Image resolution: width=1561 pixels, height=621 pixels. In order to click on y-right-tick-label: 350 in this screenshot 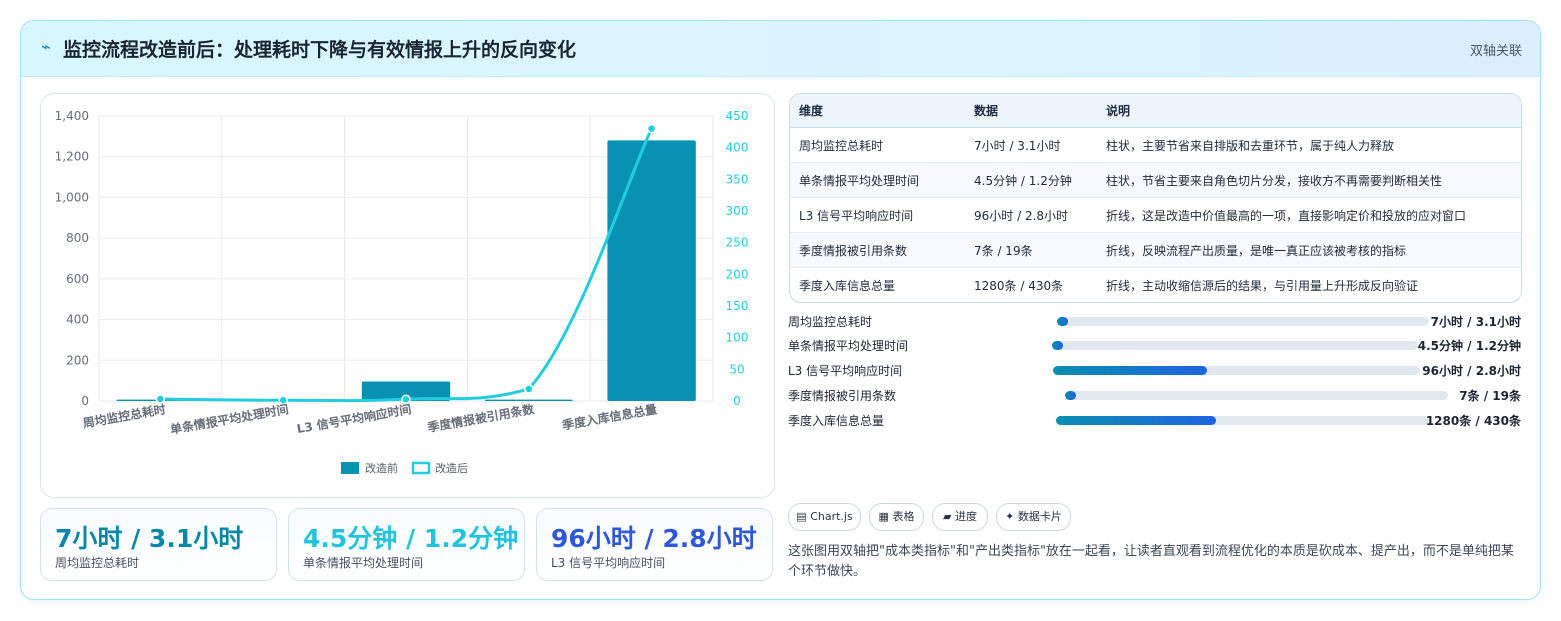, I will do `click(737, 179)`.